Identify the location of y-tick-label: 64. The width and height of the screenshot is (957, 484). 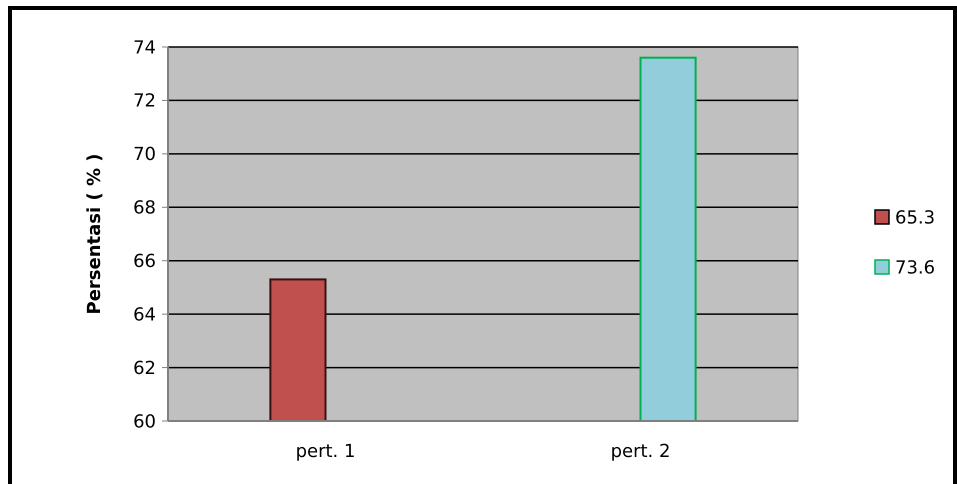
(144, 315).